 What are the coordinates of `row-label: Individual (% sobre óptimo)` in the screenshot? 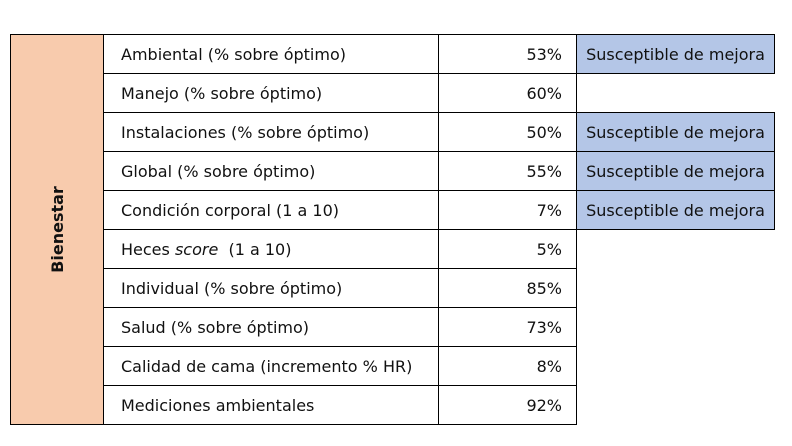 It's located at (271, 288).